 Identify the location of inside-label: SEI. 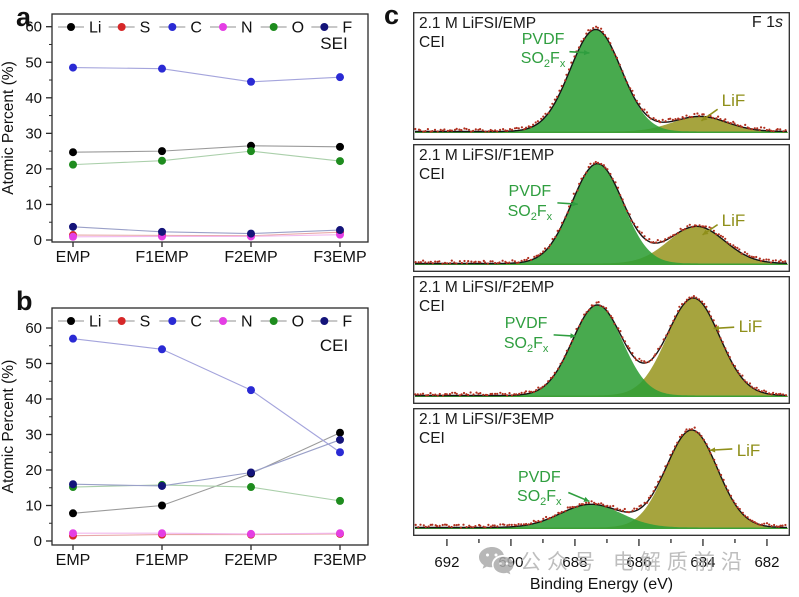
(333, 43).